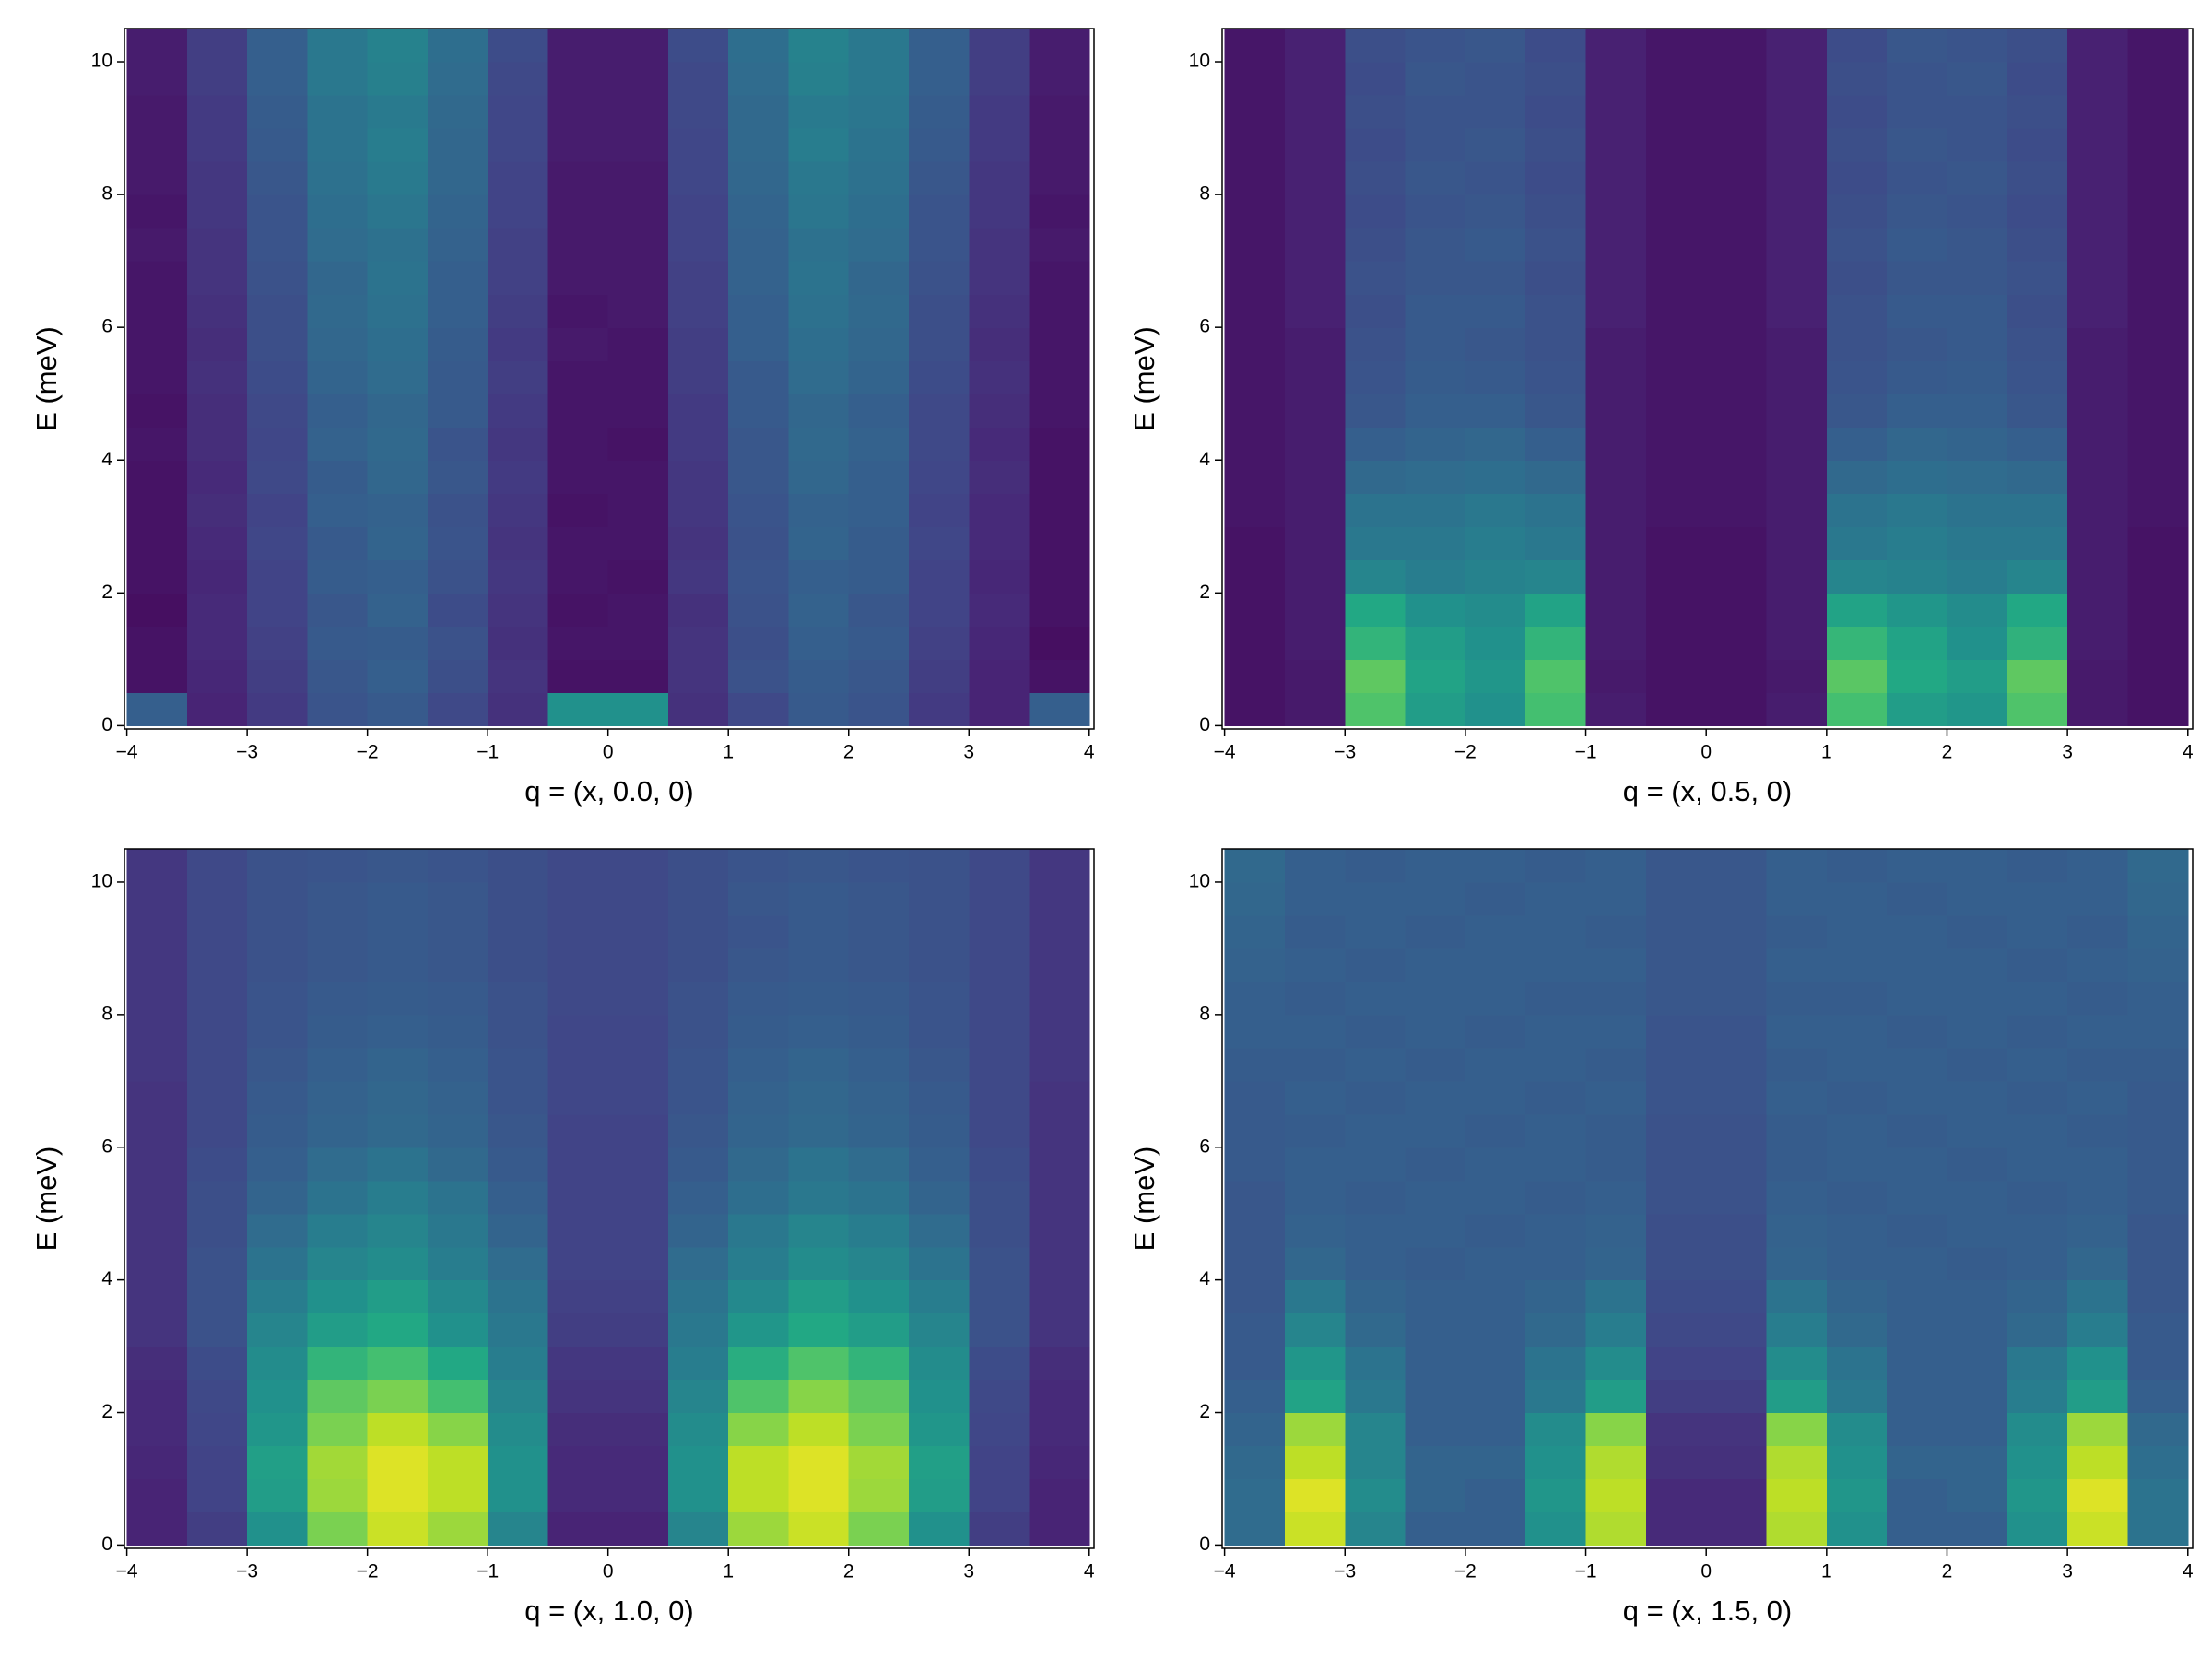 The image size is (2212, 1659). I want to click on y-tick-label: 0, so click(1204, 1544).